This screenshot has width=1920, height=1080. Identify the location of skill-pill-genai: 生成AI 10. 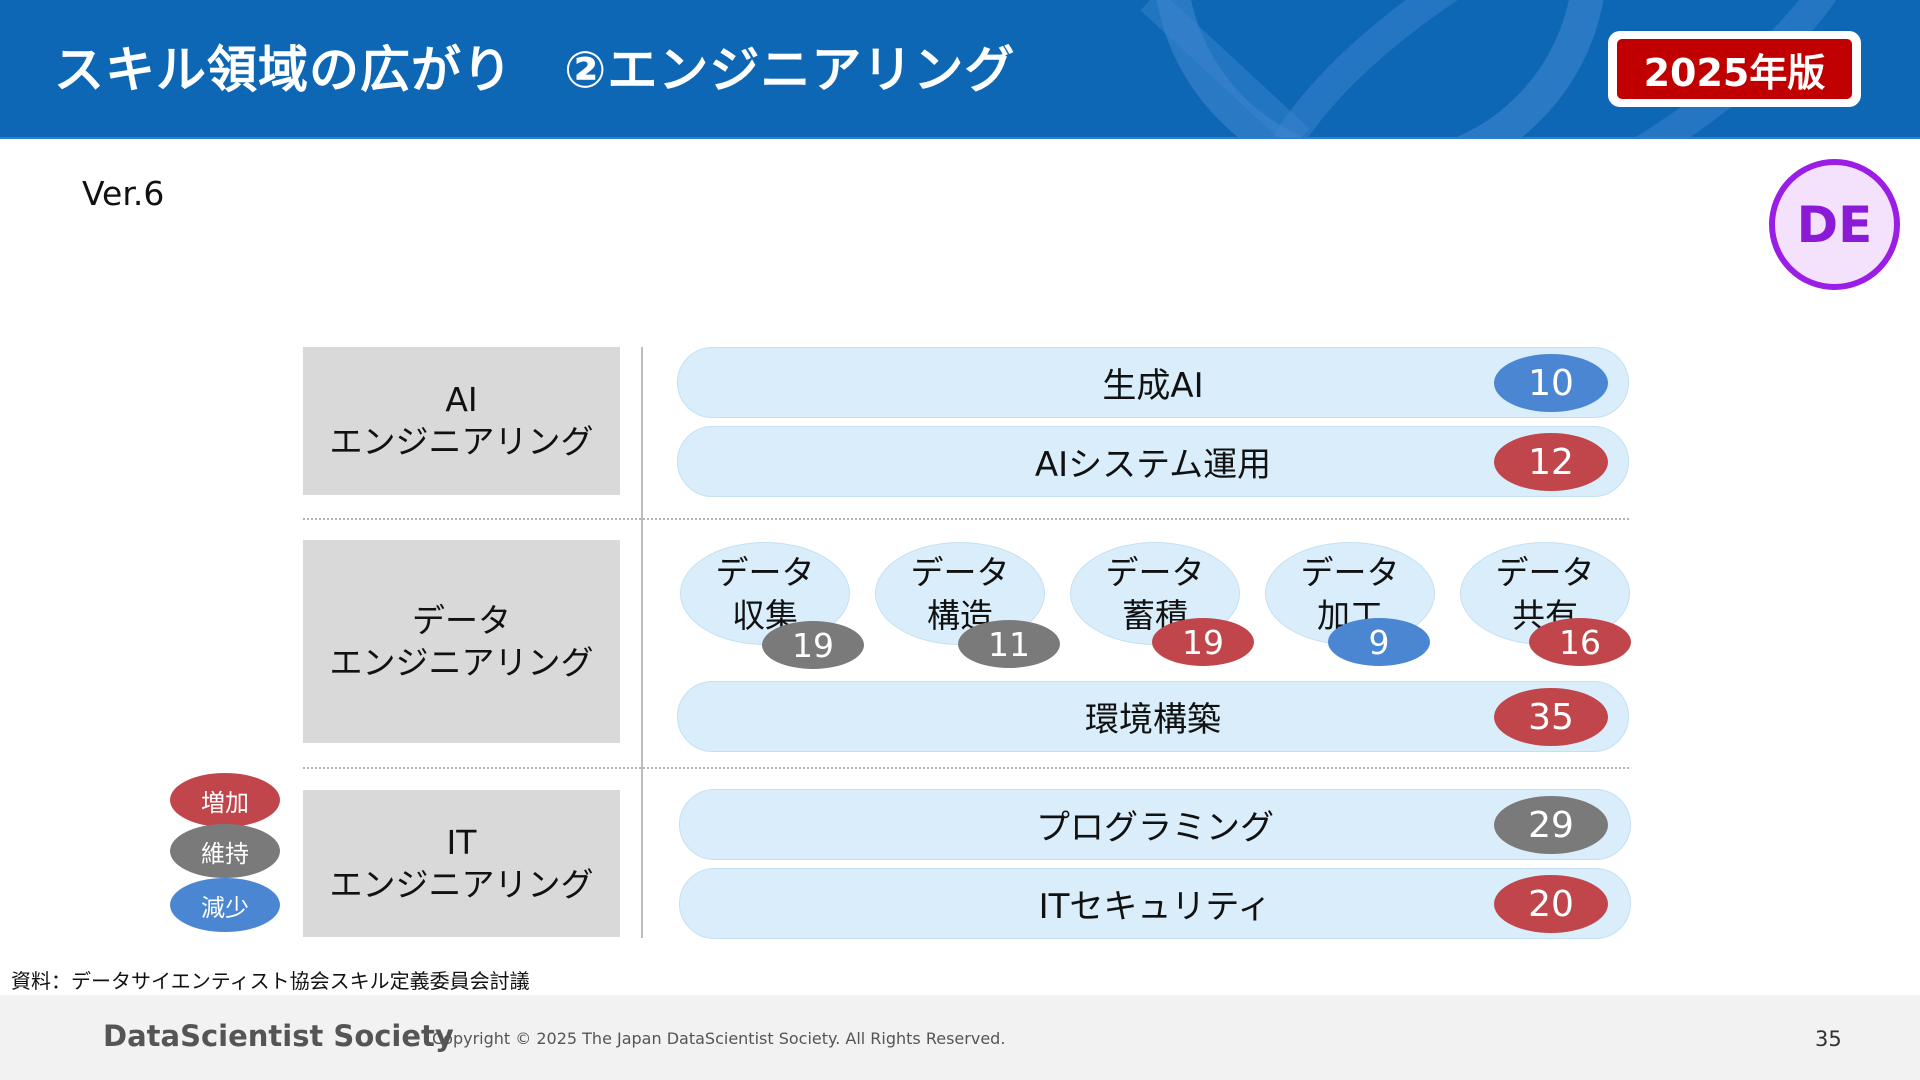
(1153, 382).